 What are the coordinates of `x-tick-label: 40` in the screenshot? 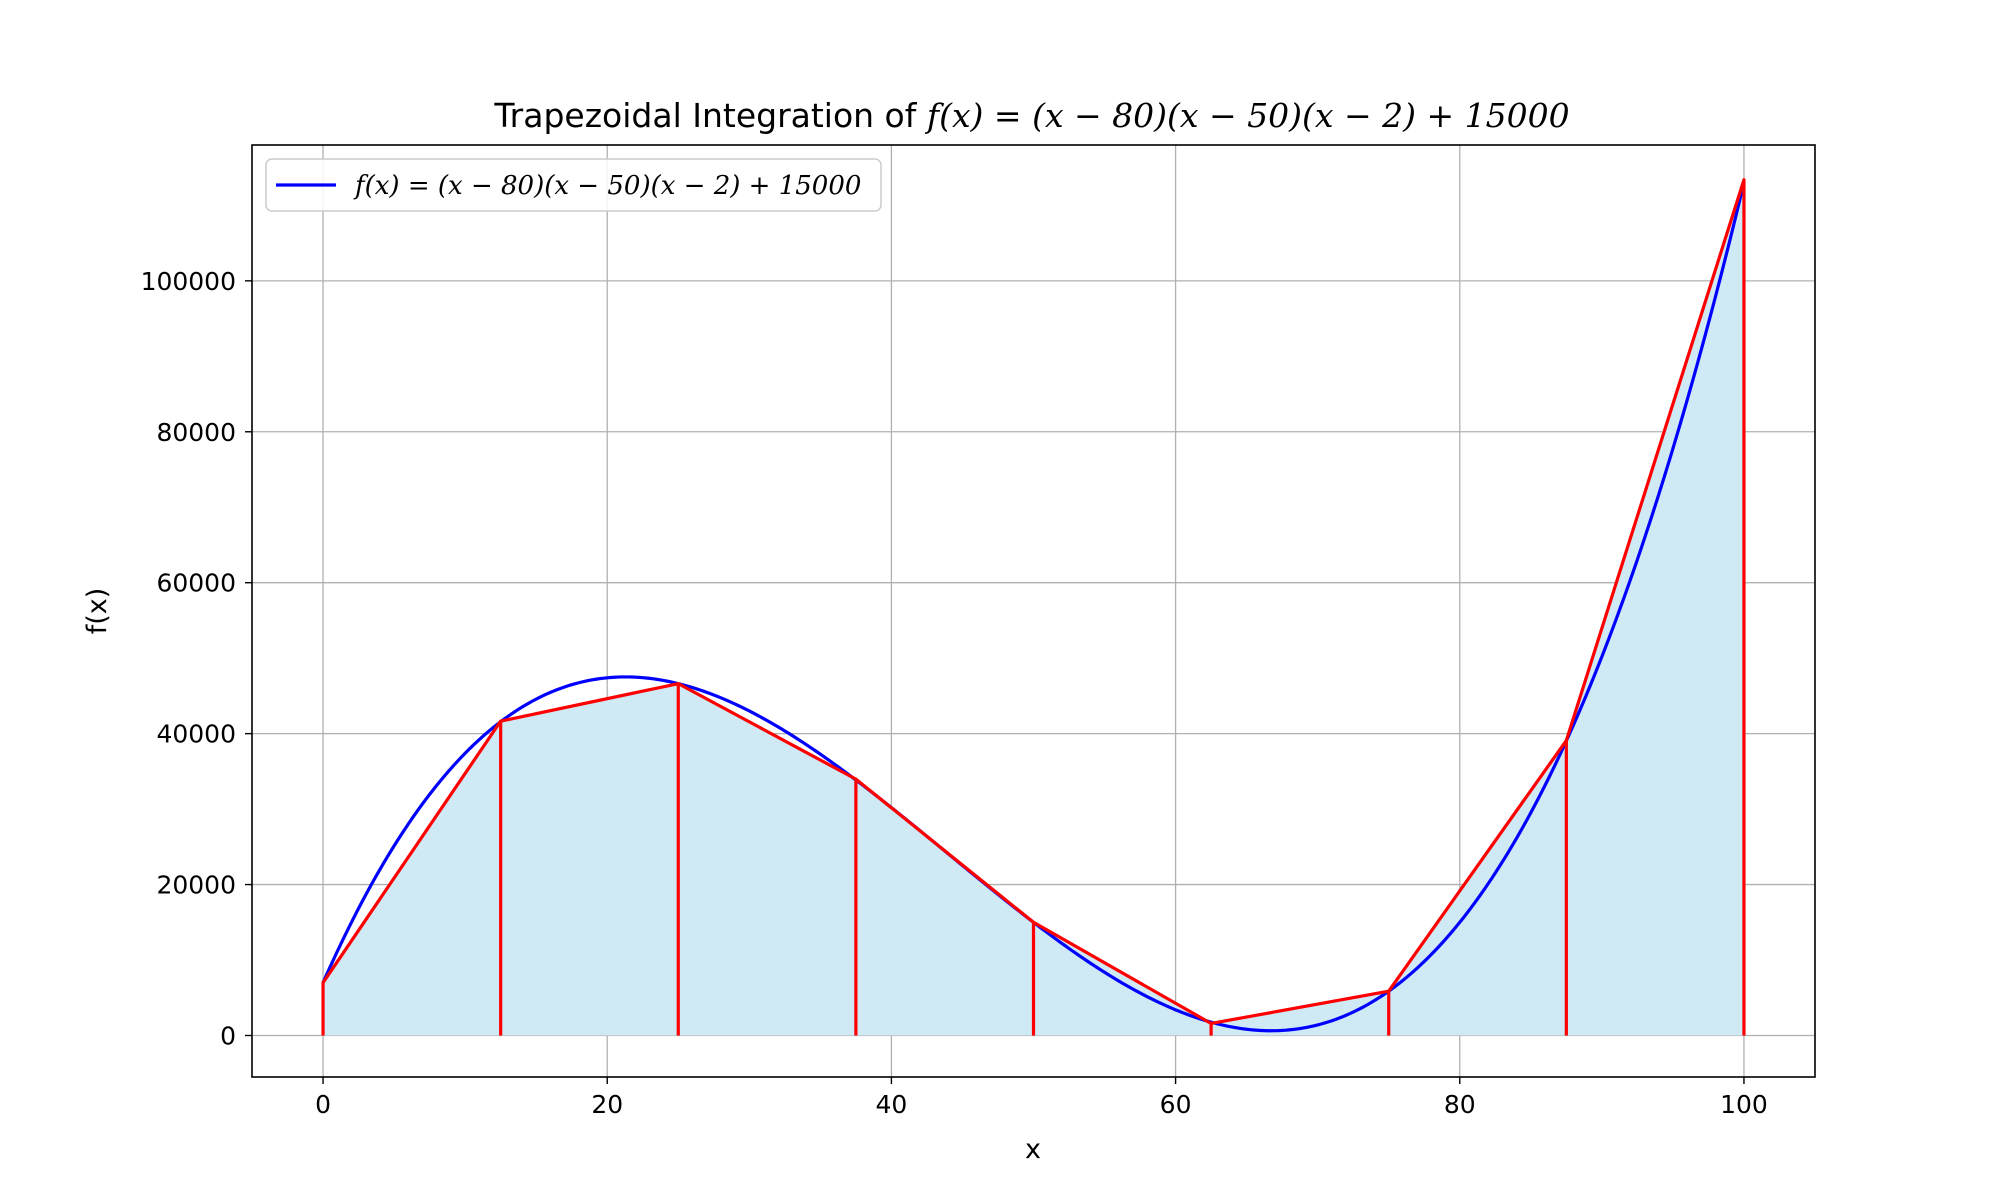 It's located at (892, 1104).